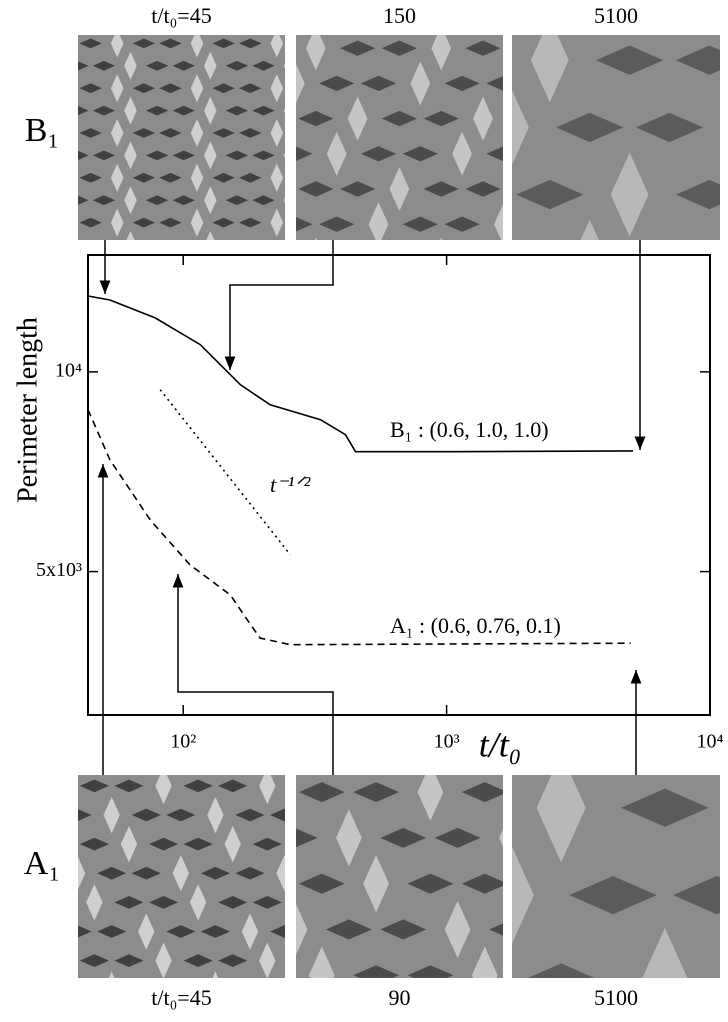 The image size is (728, 1022). Describe the element at coordinates (42, 130) in the screenshot. I see `row-label: B₁` at that location.